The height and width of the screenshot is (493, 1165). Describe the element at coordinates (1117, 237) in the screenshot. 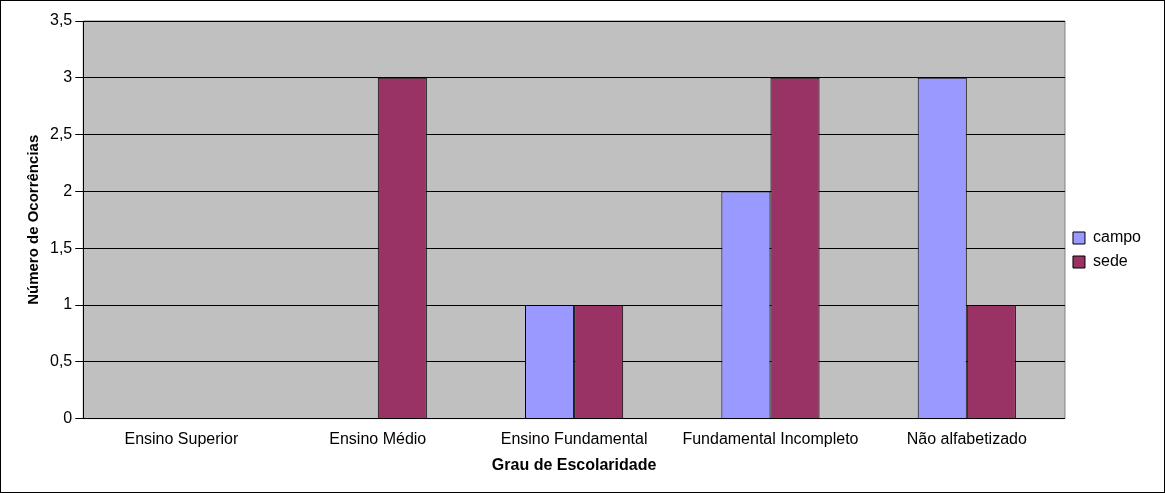

I see `legend-label: campo` at that location.